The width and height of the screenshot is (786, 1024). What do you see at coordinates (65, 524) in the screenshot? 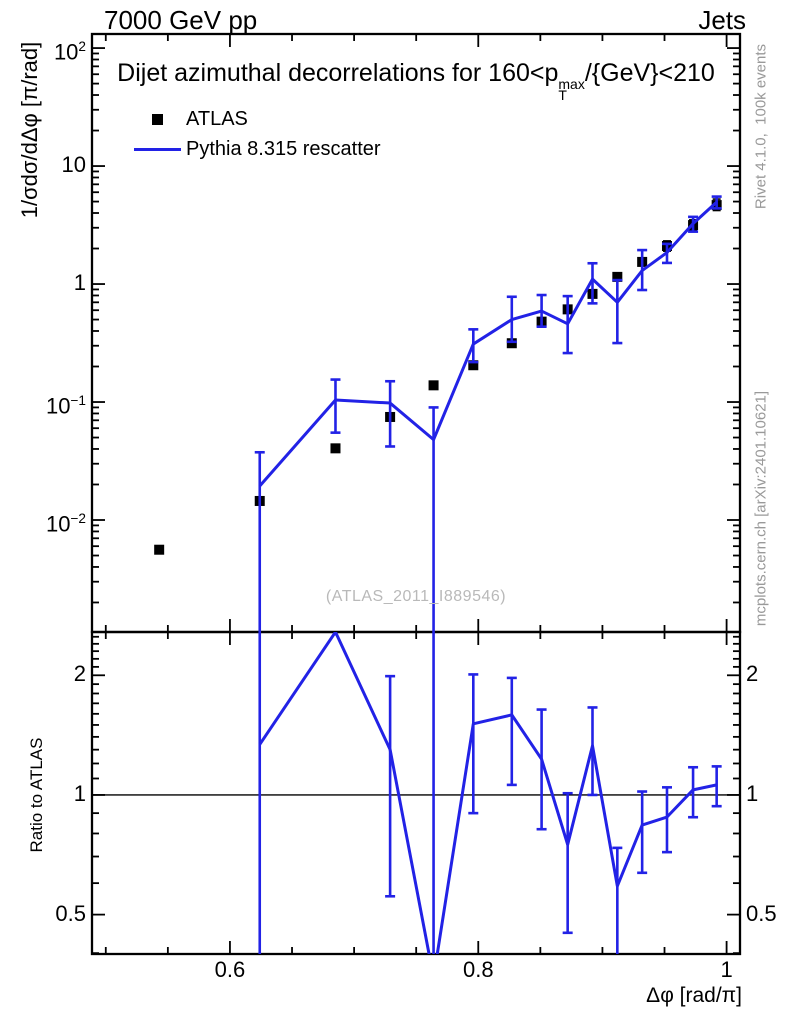
I see `y-tick-label-main: 10⁻²` at bounding box center [65, 524].